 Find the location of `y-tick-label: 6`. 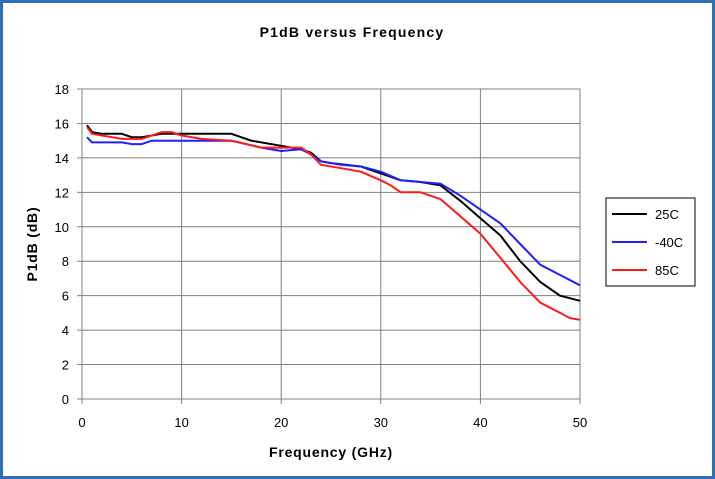

y-tick-label: 6 is located at coordinates (65, 296).